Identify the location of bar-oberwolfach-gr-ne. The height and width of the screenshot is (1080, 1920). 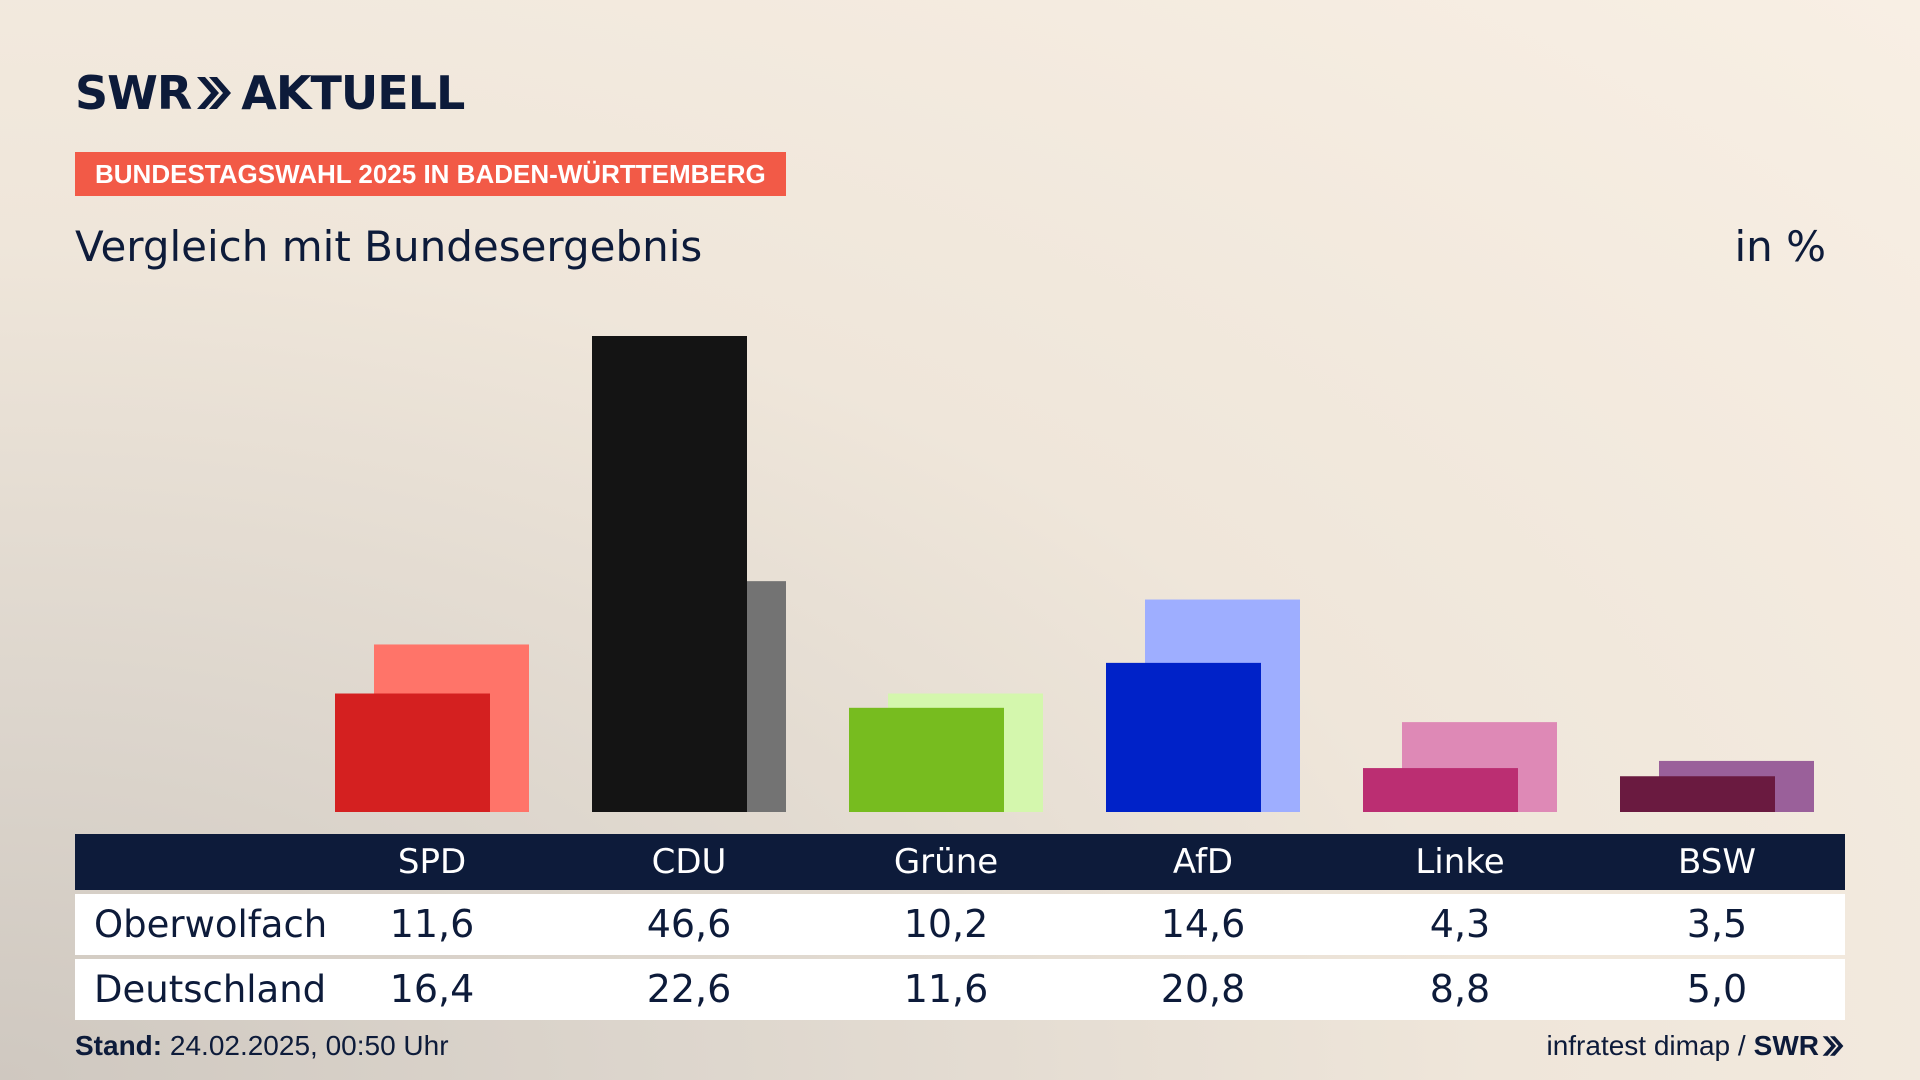
(926, 759).